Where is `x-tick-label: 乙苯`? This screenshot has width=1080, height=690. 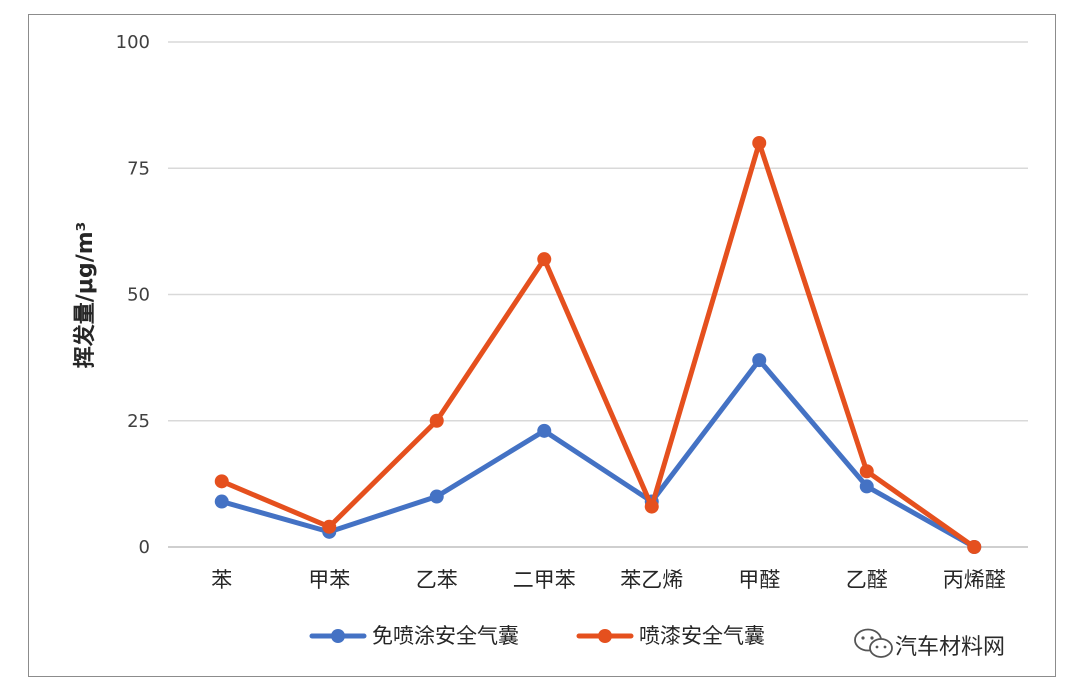 x-tick-label: 乙苯 is located at coordinates (437, 580).